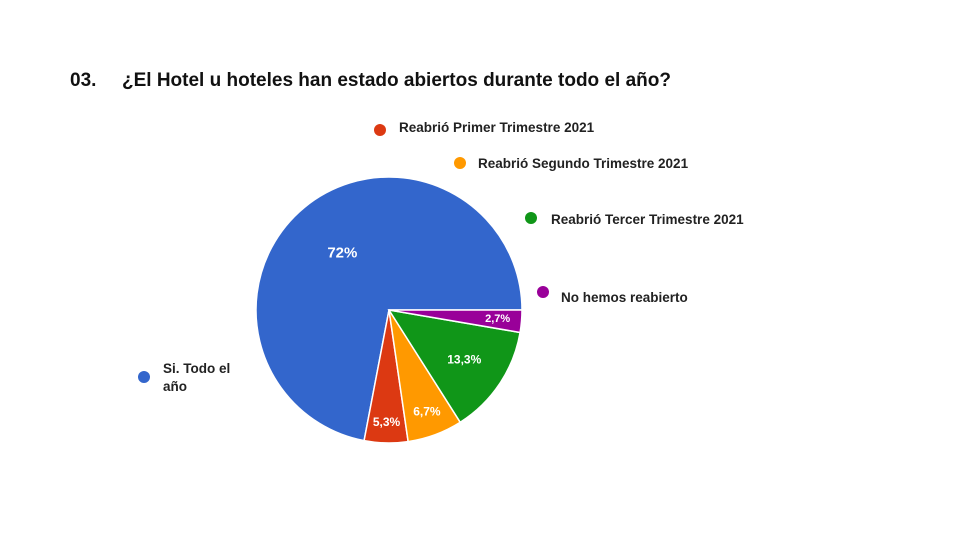  I want to click on pie-percent-label: 6,7%, so click(427, 411).